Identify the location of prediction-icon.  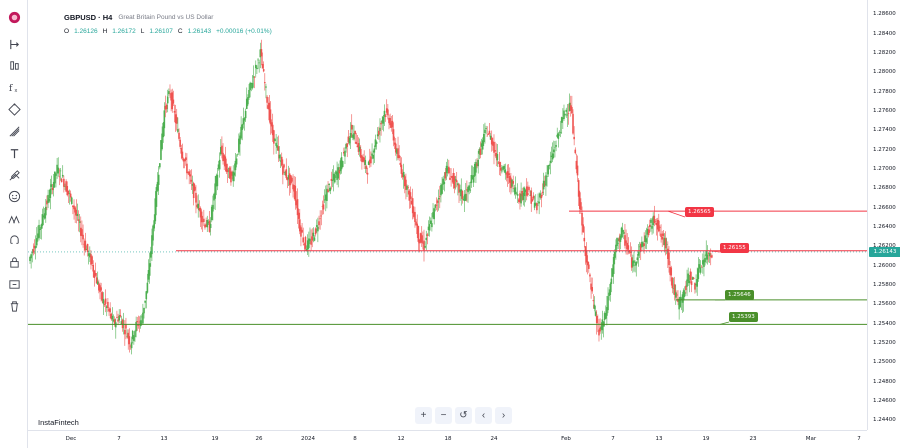
(14, 175).